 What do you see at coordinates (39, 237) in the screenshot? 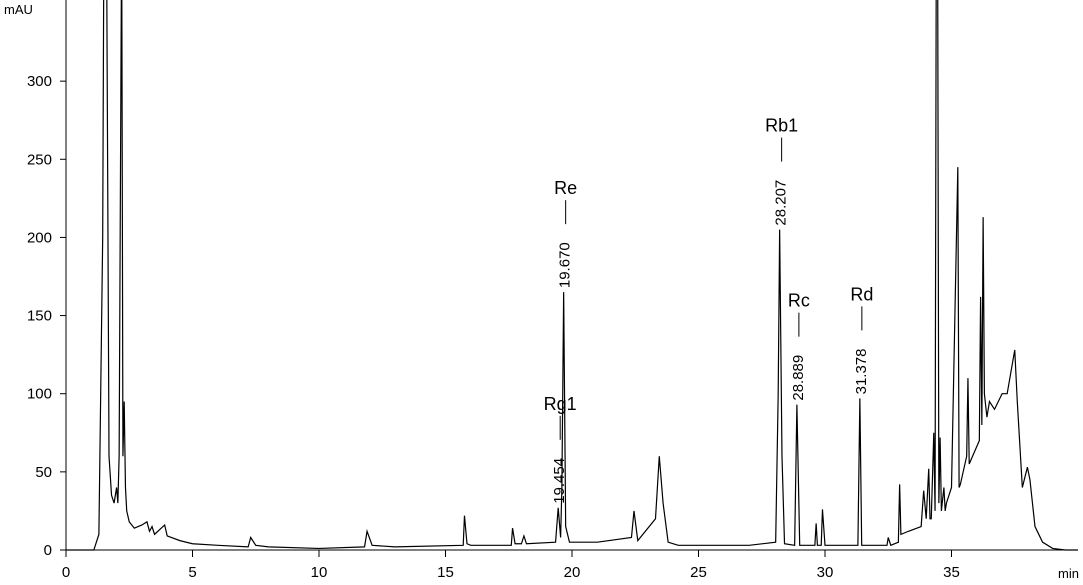
I see `y-tick-label: 200` at bounding box center [39, 237].